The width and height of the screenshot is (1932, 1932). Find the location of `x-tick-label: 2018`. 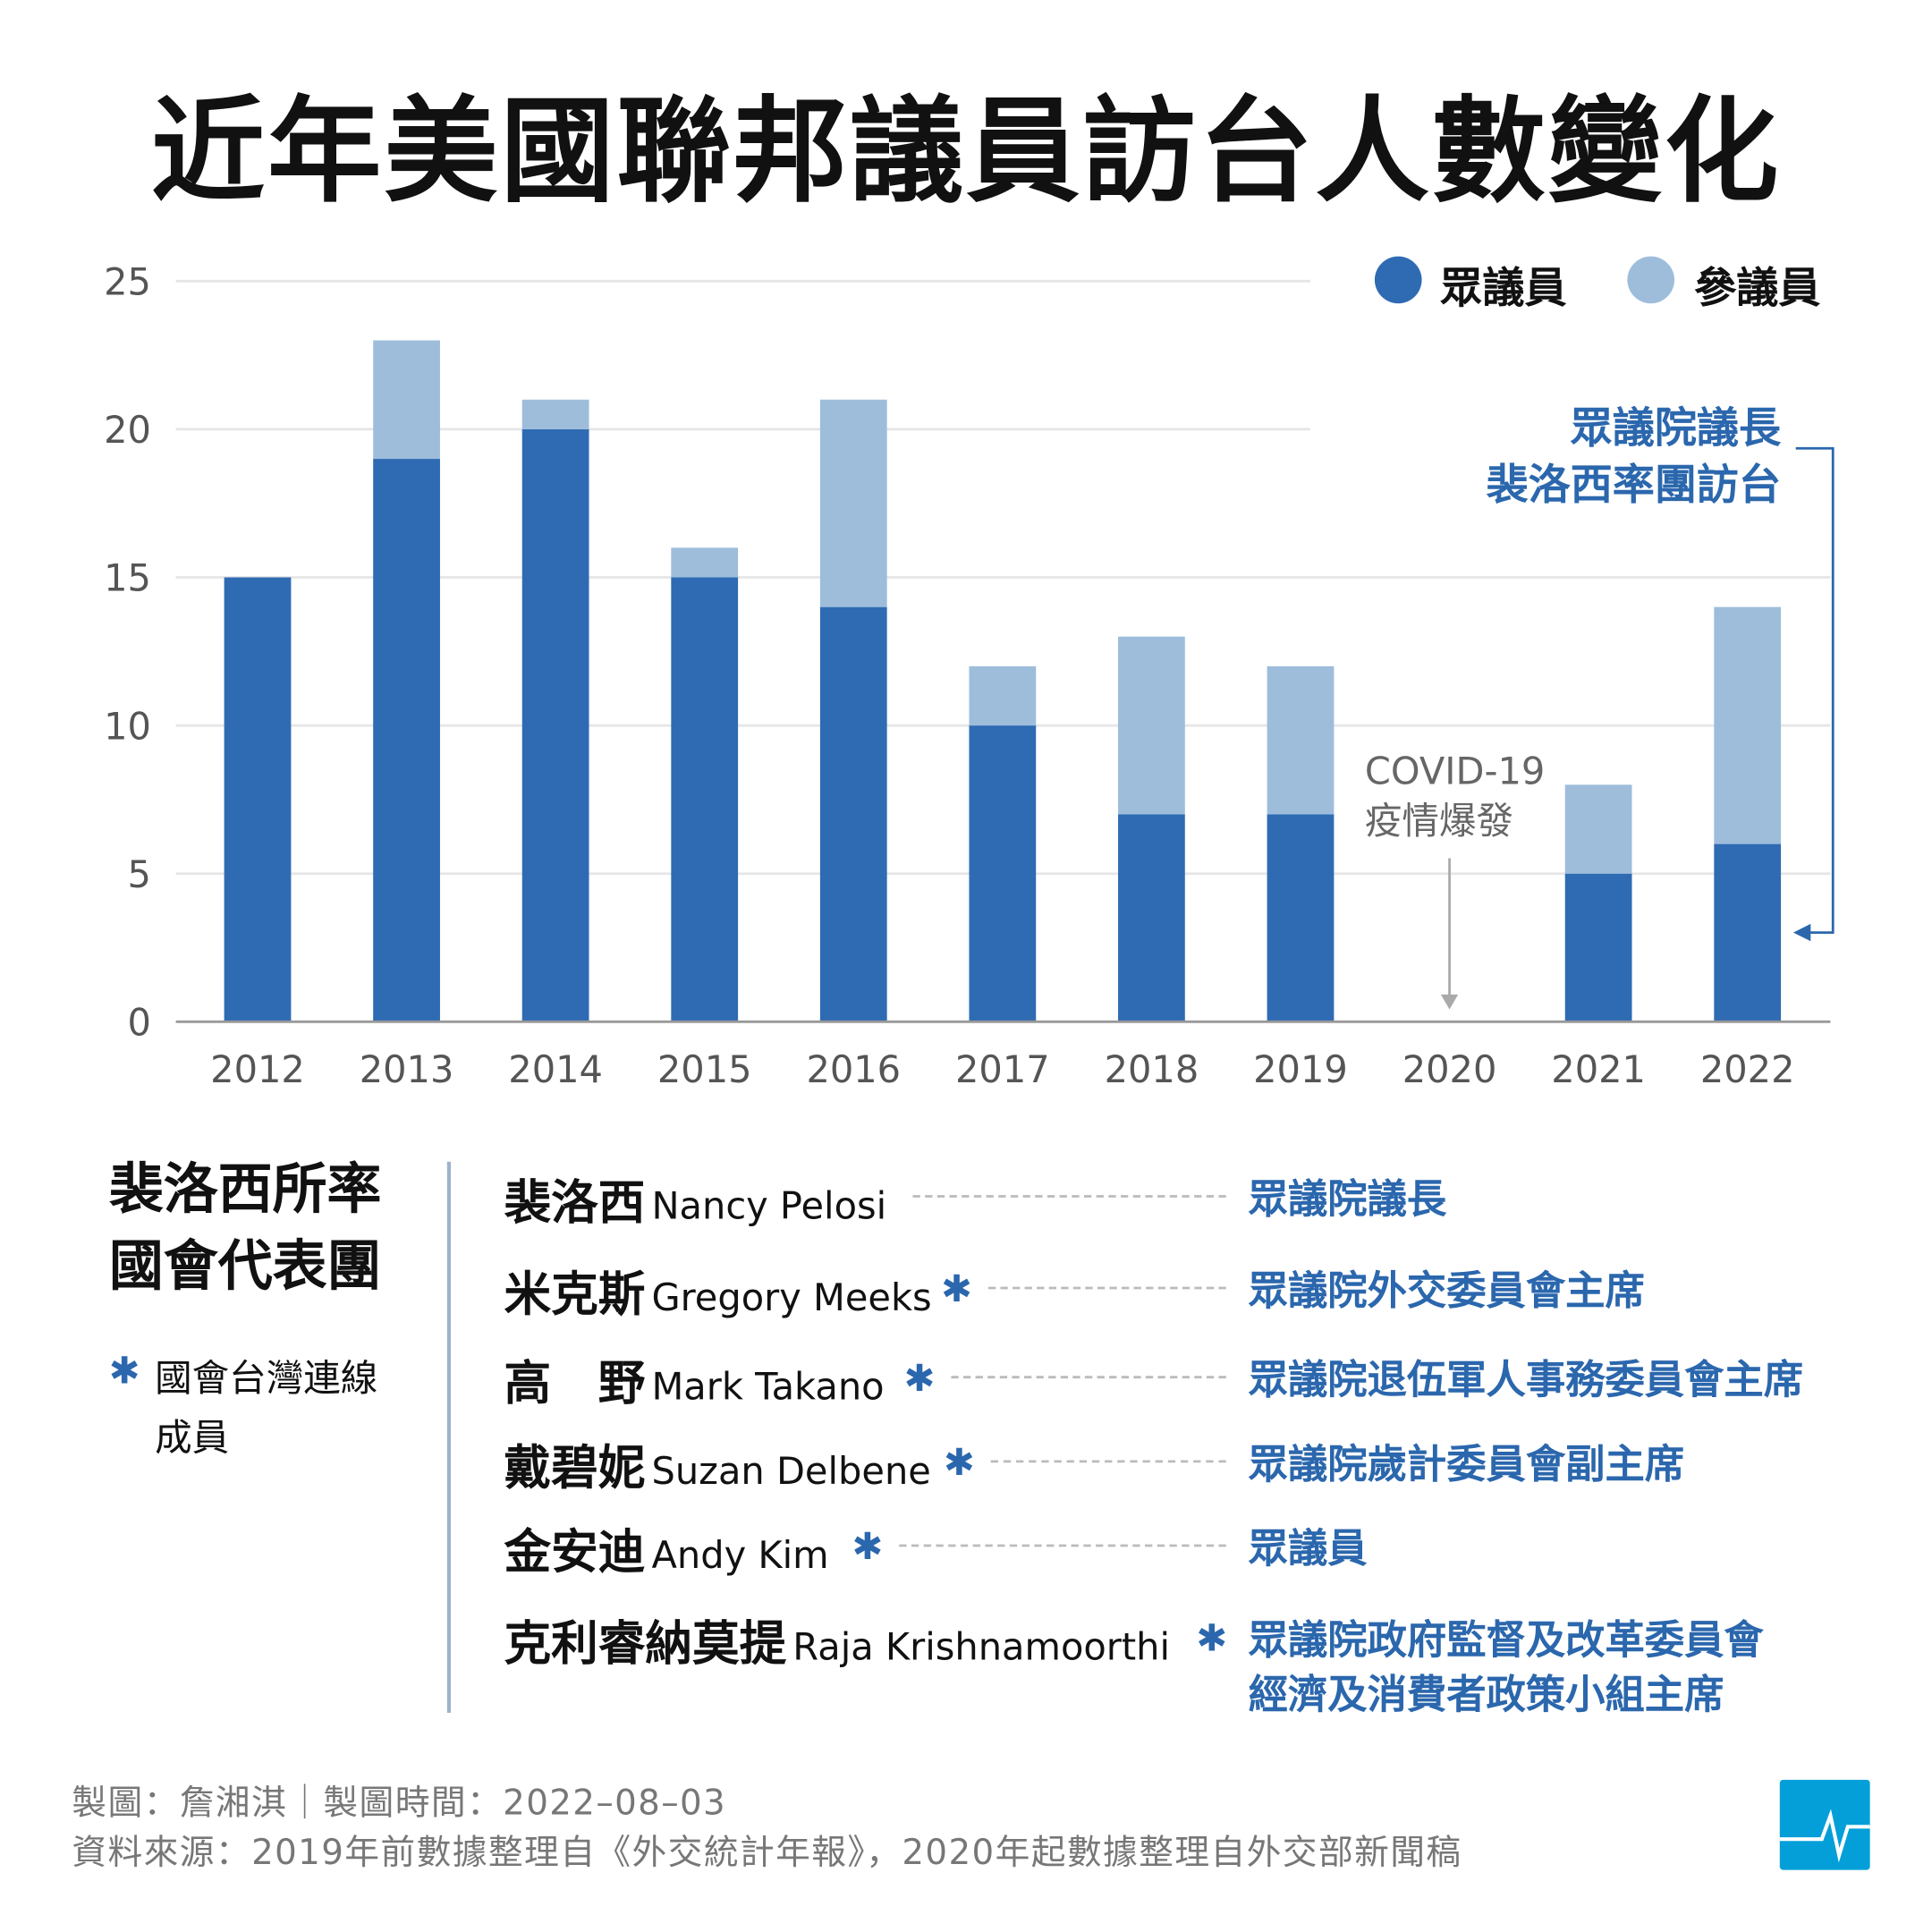

x-tick-label: 2018 is located at coordinates (1152, 1069).